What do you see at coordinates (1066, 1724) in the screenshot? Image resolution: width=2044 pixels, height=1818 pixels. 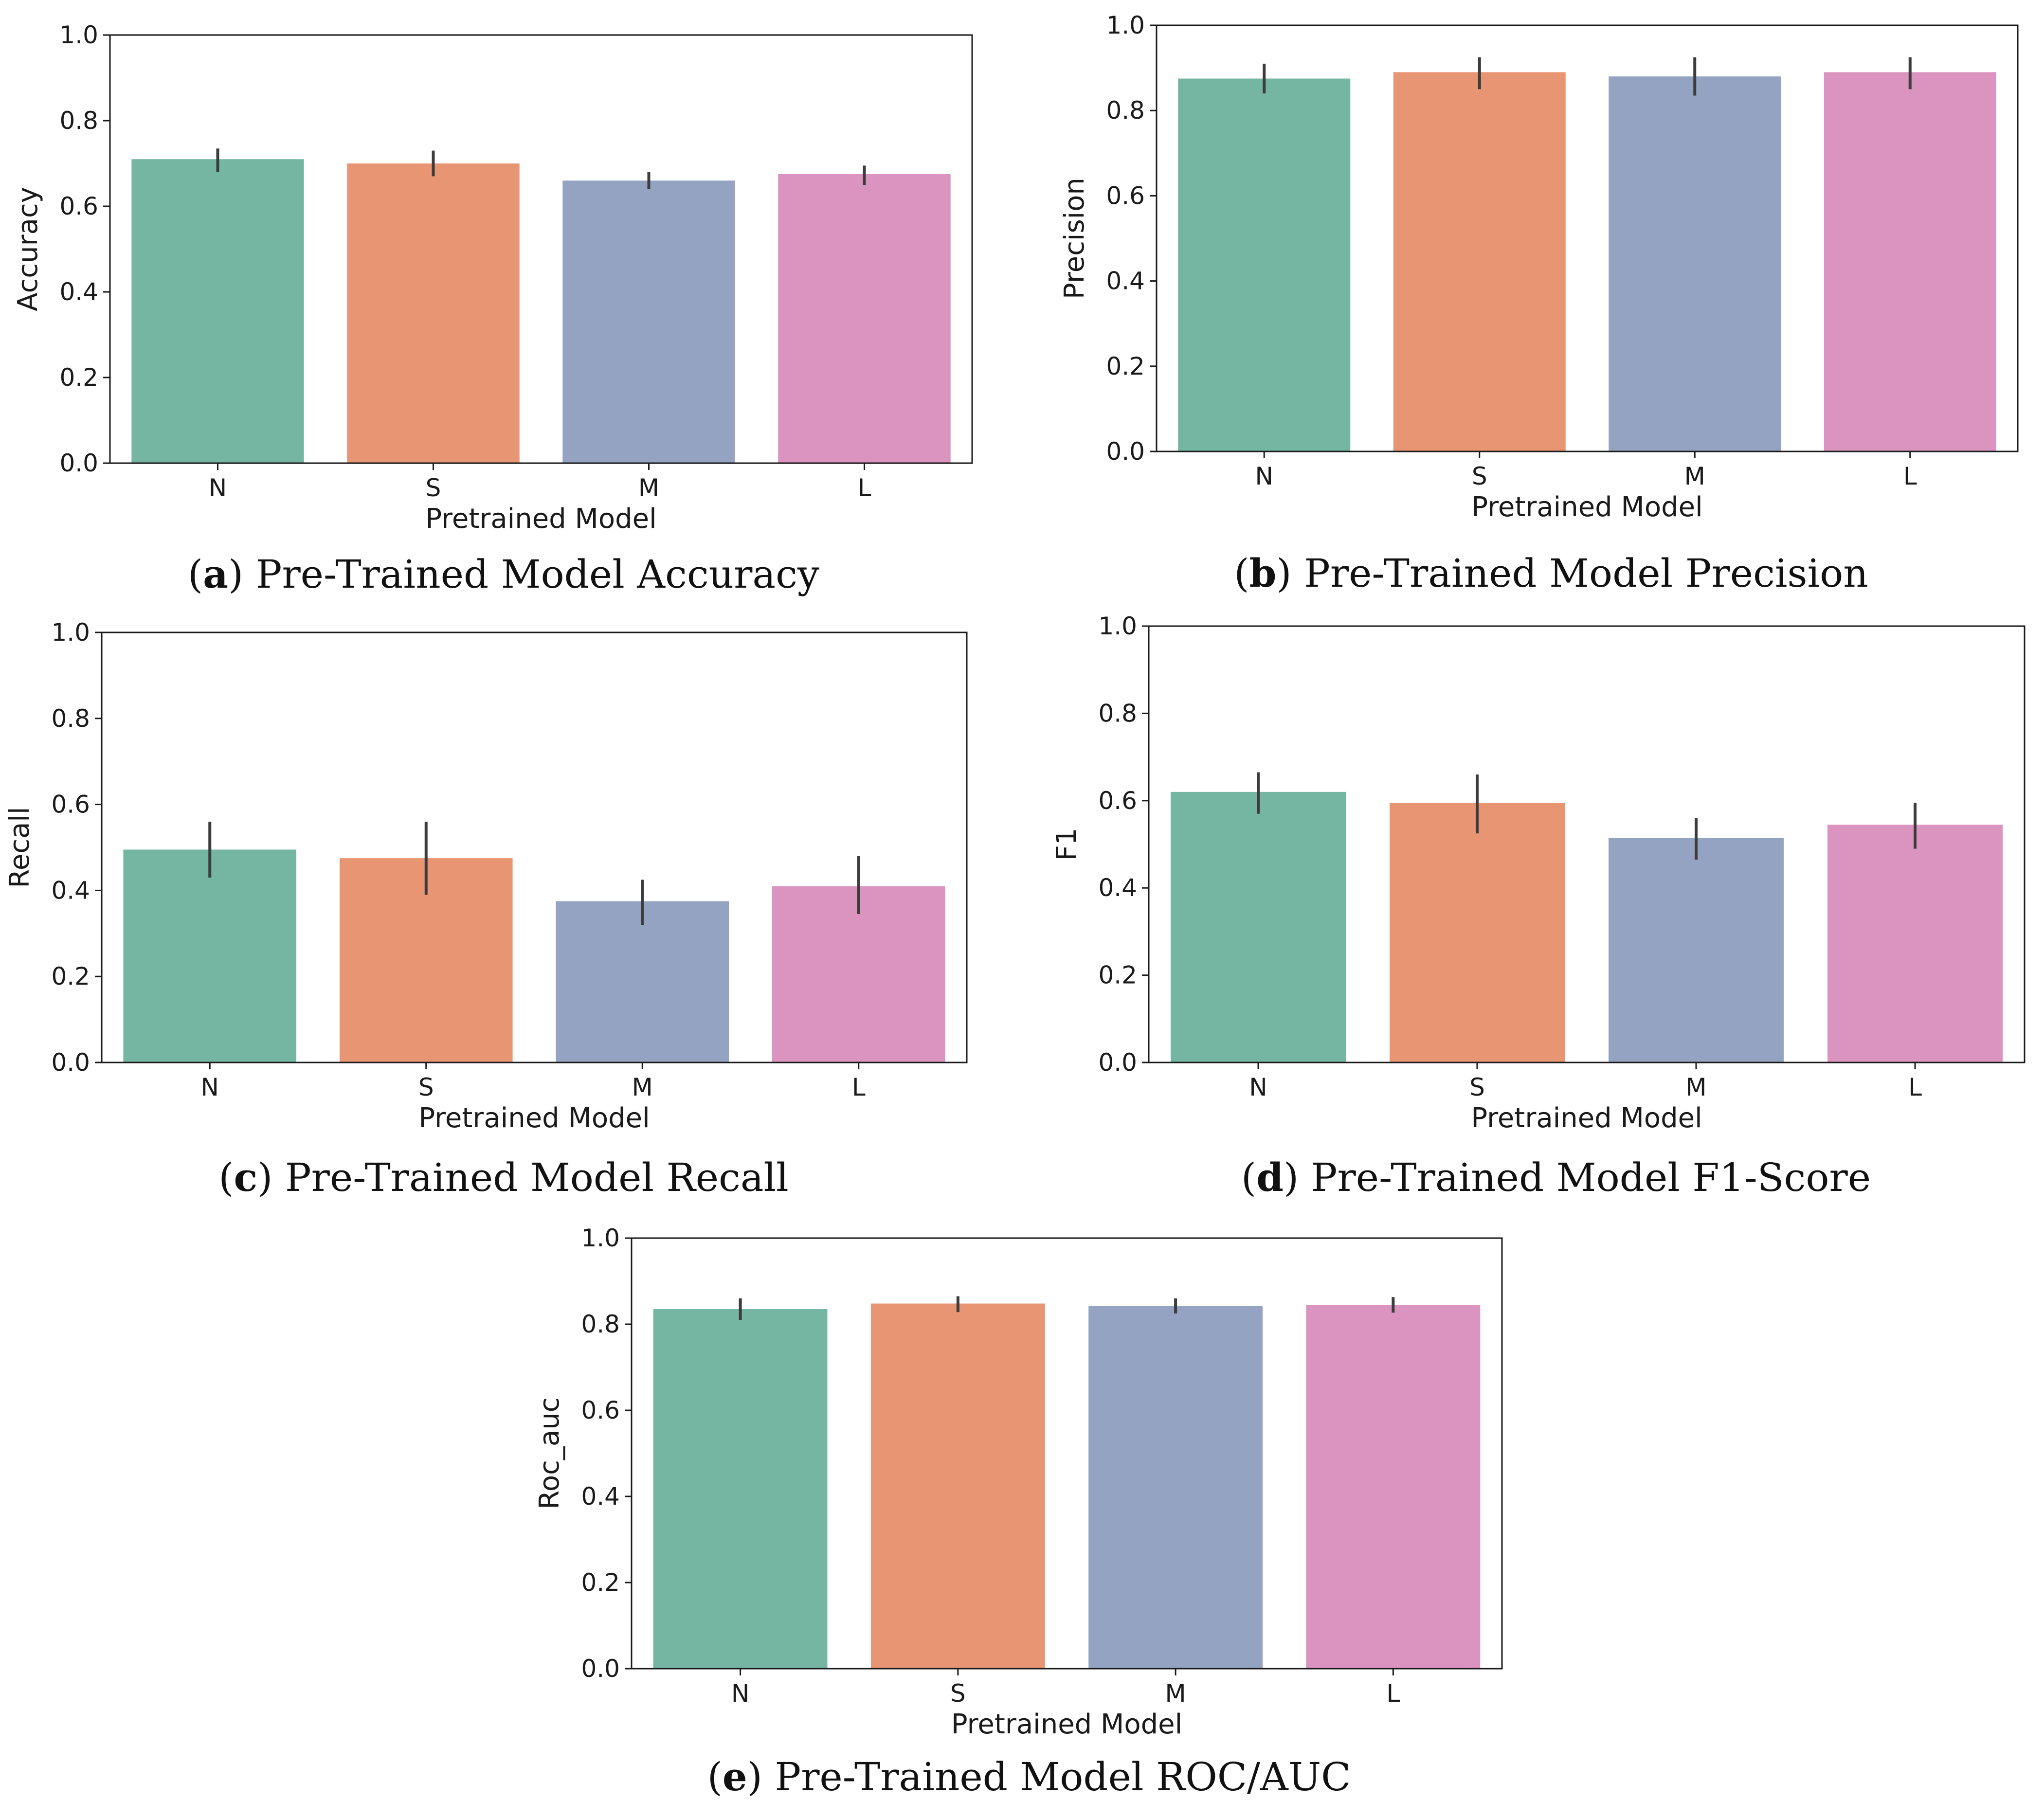 I see `x-axis-label-e: Pretrained Model` at bounding box center [1066, 1724].